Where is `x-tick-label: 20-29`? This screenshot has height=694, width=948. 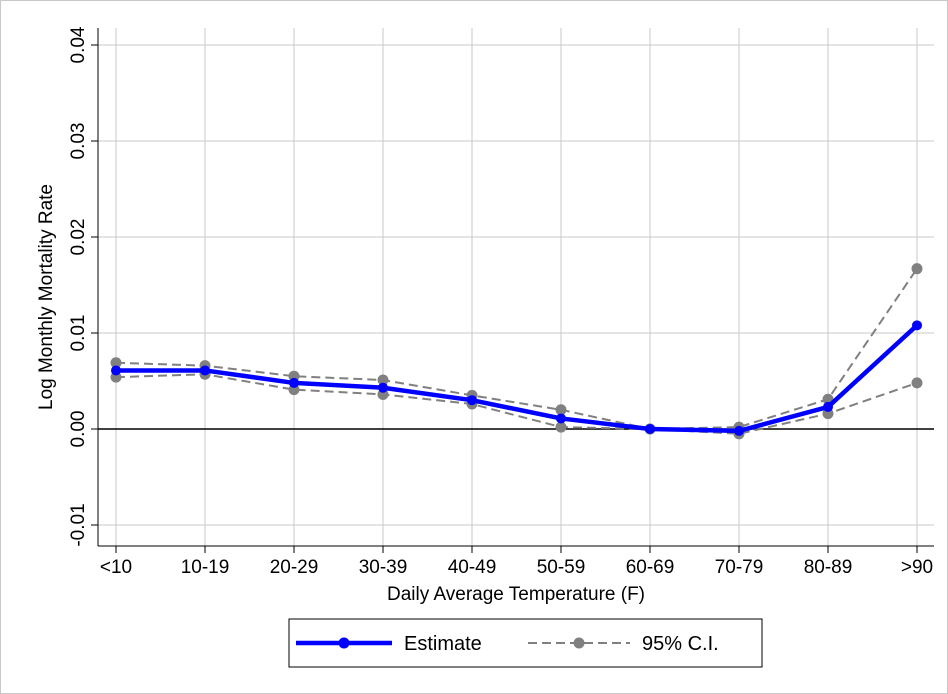 x-tick-label: 20-29 is located at coordinates (294, 567).